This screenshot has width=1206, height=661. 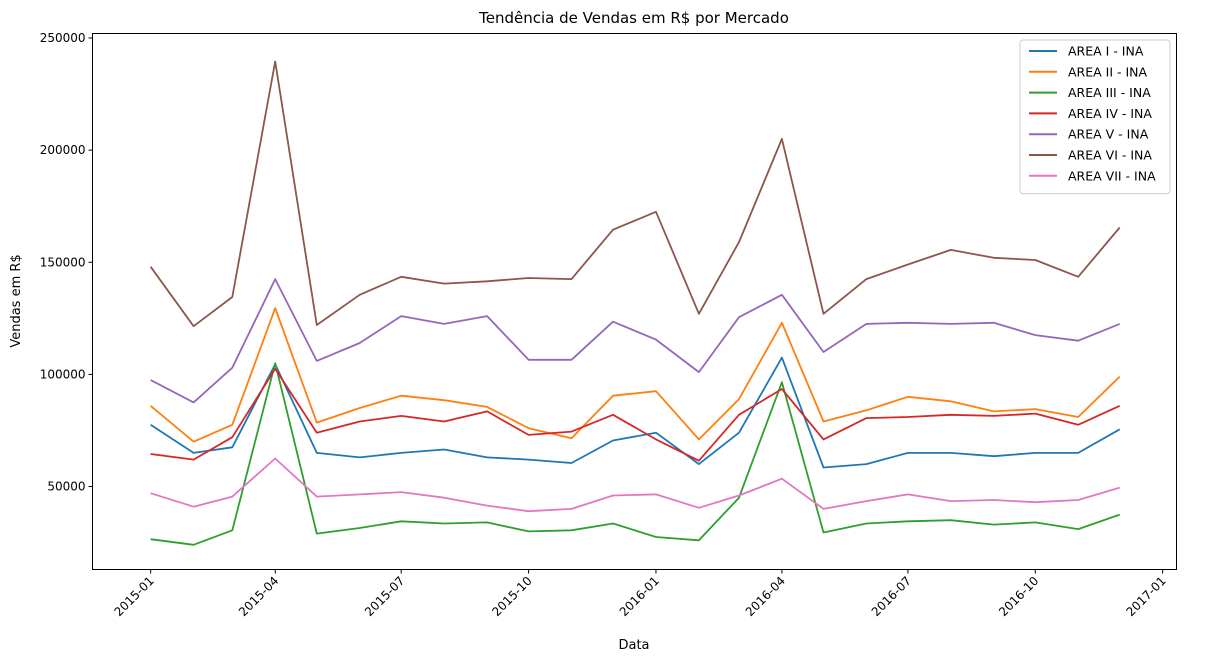 I want to click on x-tick-label: 2015-01, so click(x=133, y=596).